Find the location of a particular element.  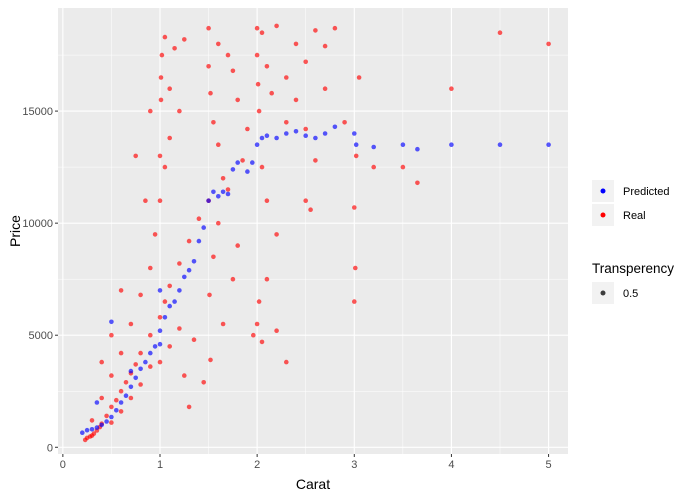

x-tick-label: 4 is located at coordinates (451, 465).